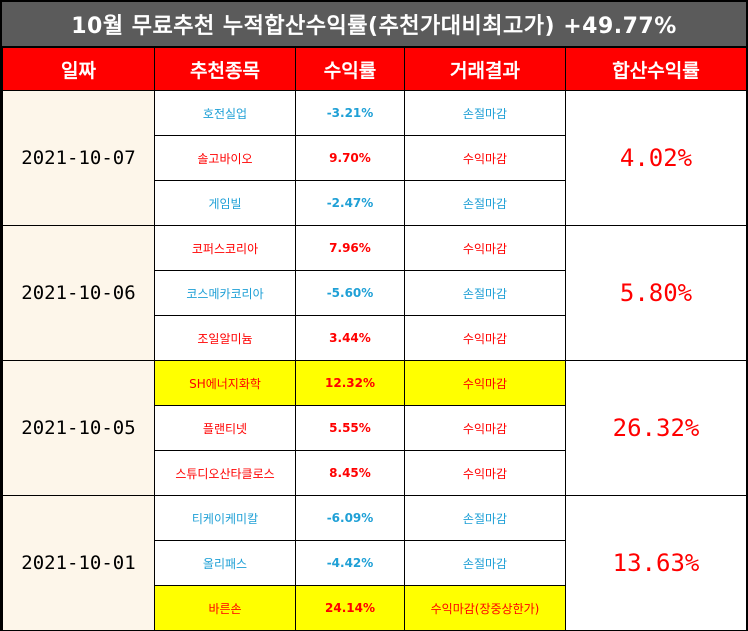 The height and width of the screenshot is (631, 748). I want to click on total-return-cell: 4.02%, so click(656, 158).